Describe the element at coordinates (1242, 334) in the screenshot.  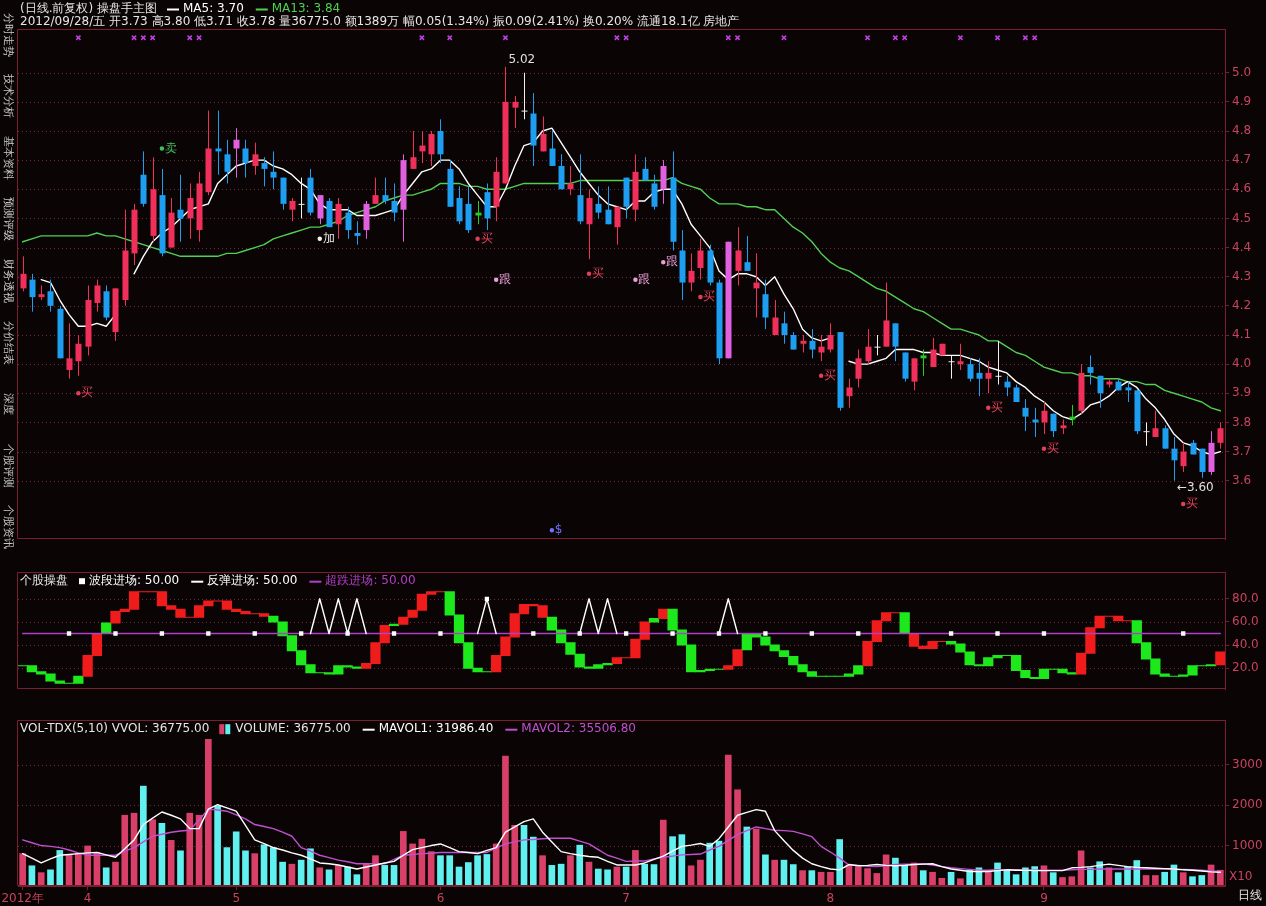
I see `y-tick-label: 4.1` at that location.